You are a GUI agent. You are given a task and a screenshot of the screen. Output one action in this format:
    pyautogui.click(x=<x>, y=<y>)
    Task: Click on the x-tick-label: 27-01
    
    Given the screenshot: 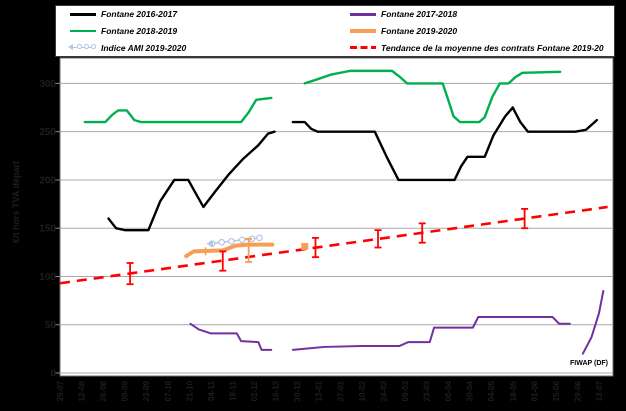 What is the action you would take?
    pyautogui.click(x=340, y=390)
    